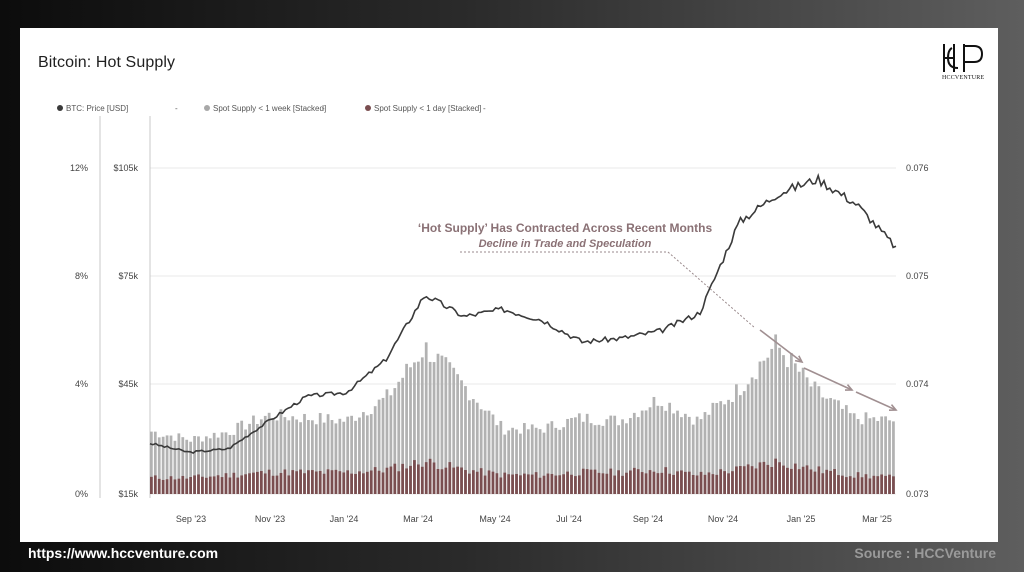 The height and width of the screenshot is (572, 1024). What do you see at coordinates (648, 519) in the screenshot?
I see `x-tick-label: Sep '24` at bounding box center [648, 519].